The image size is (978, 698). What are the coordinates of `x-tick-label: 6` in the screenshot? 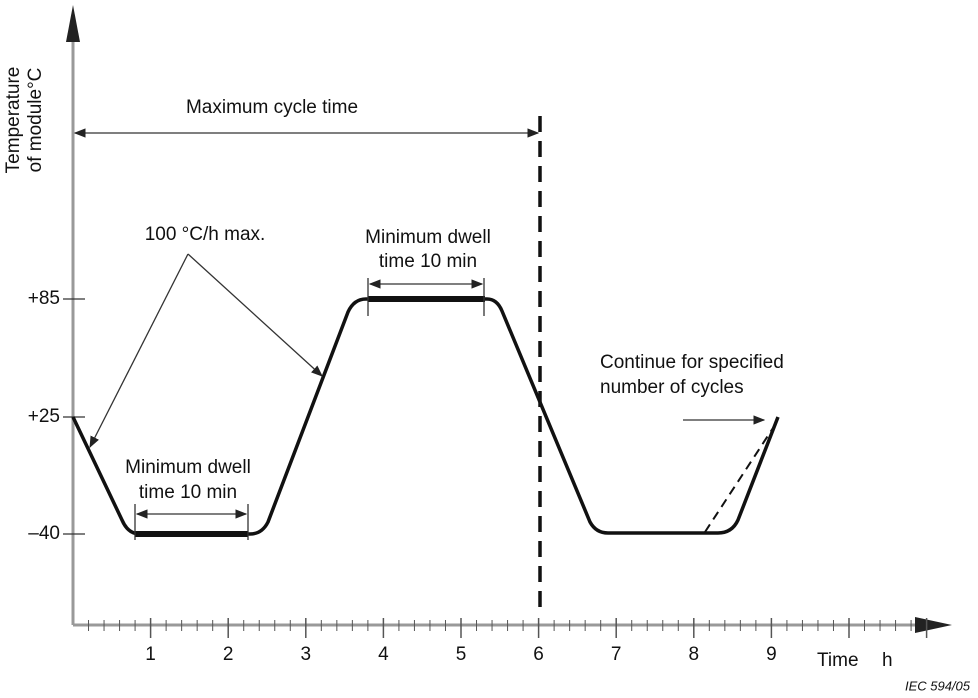 It's located at (538, 654).